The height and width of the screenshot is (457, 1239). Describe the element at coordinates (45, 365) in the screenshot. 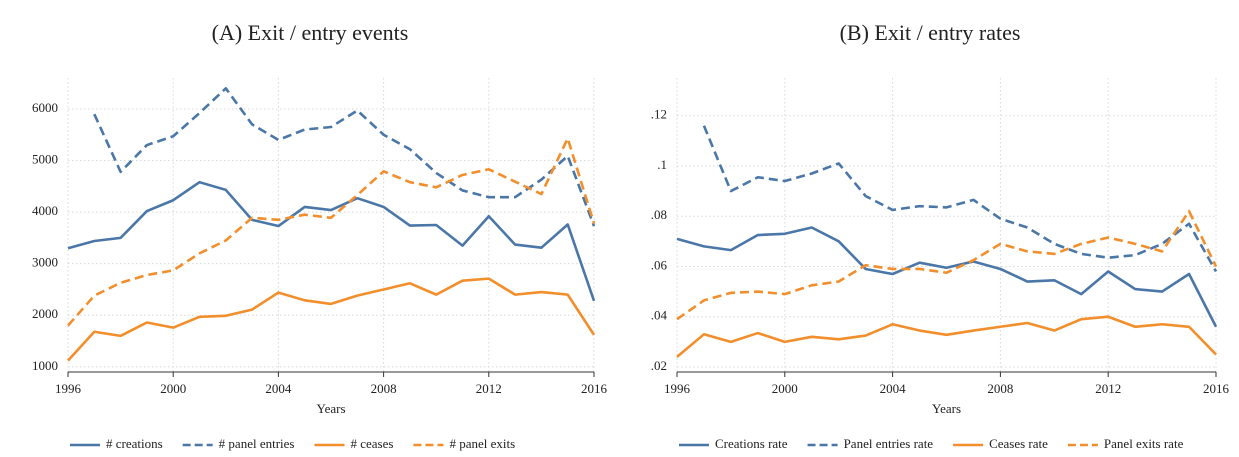

I see `y-tick-label: 1000` at that location.